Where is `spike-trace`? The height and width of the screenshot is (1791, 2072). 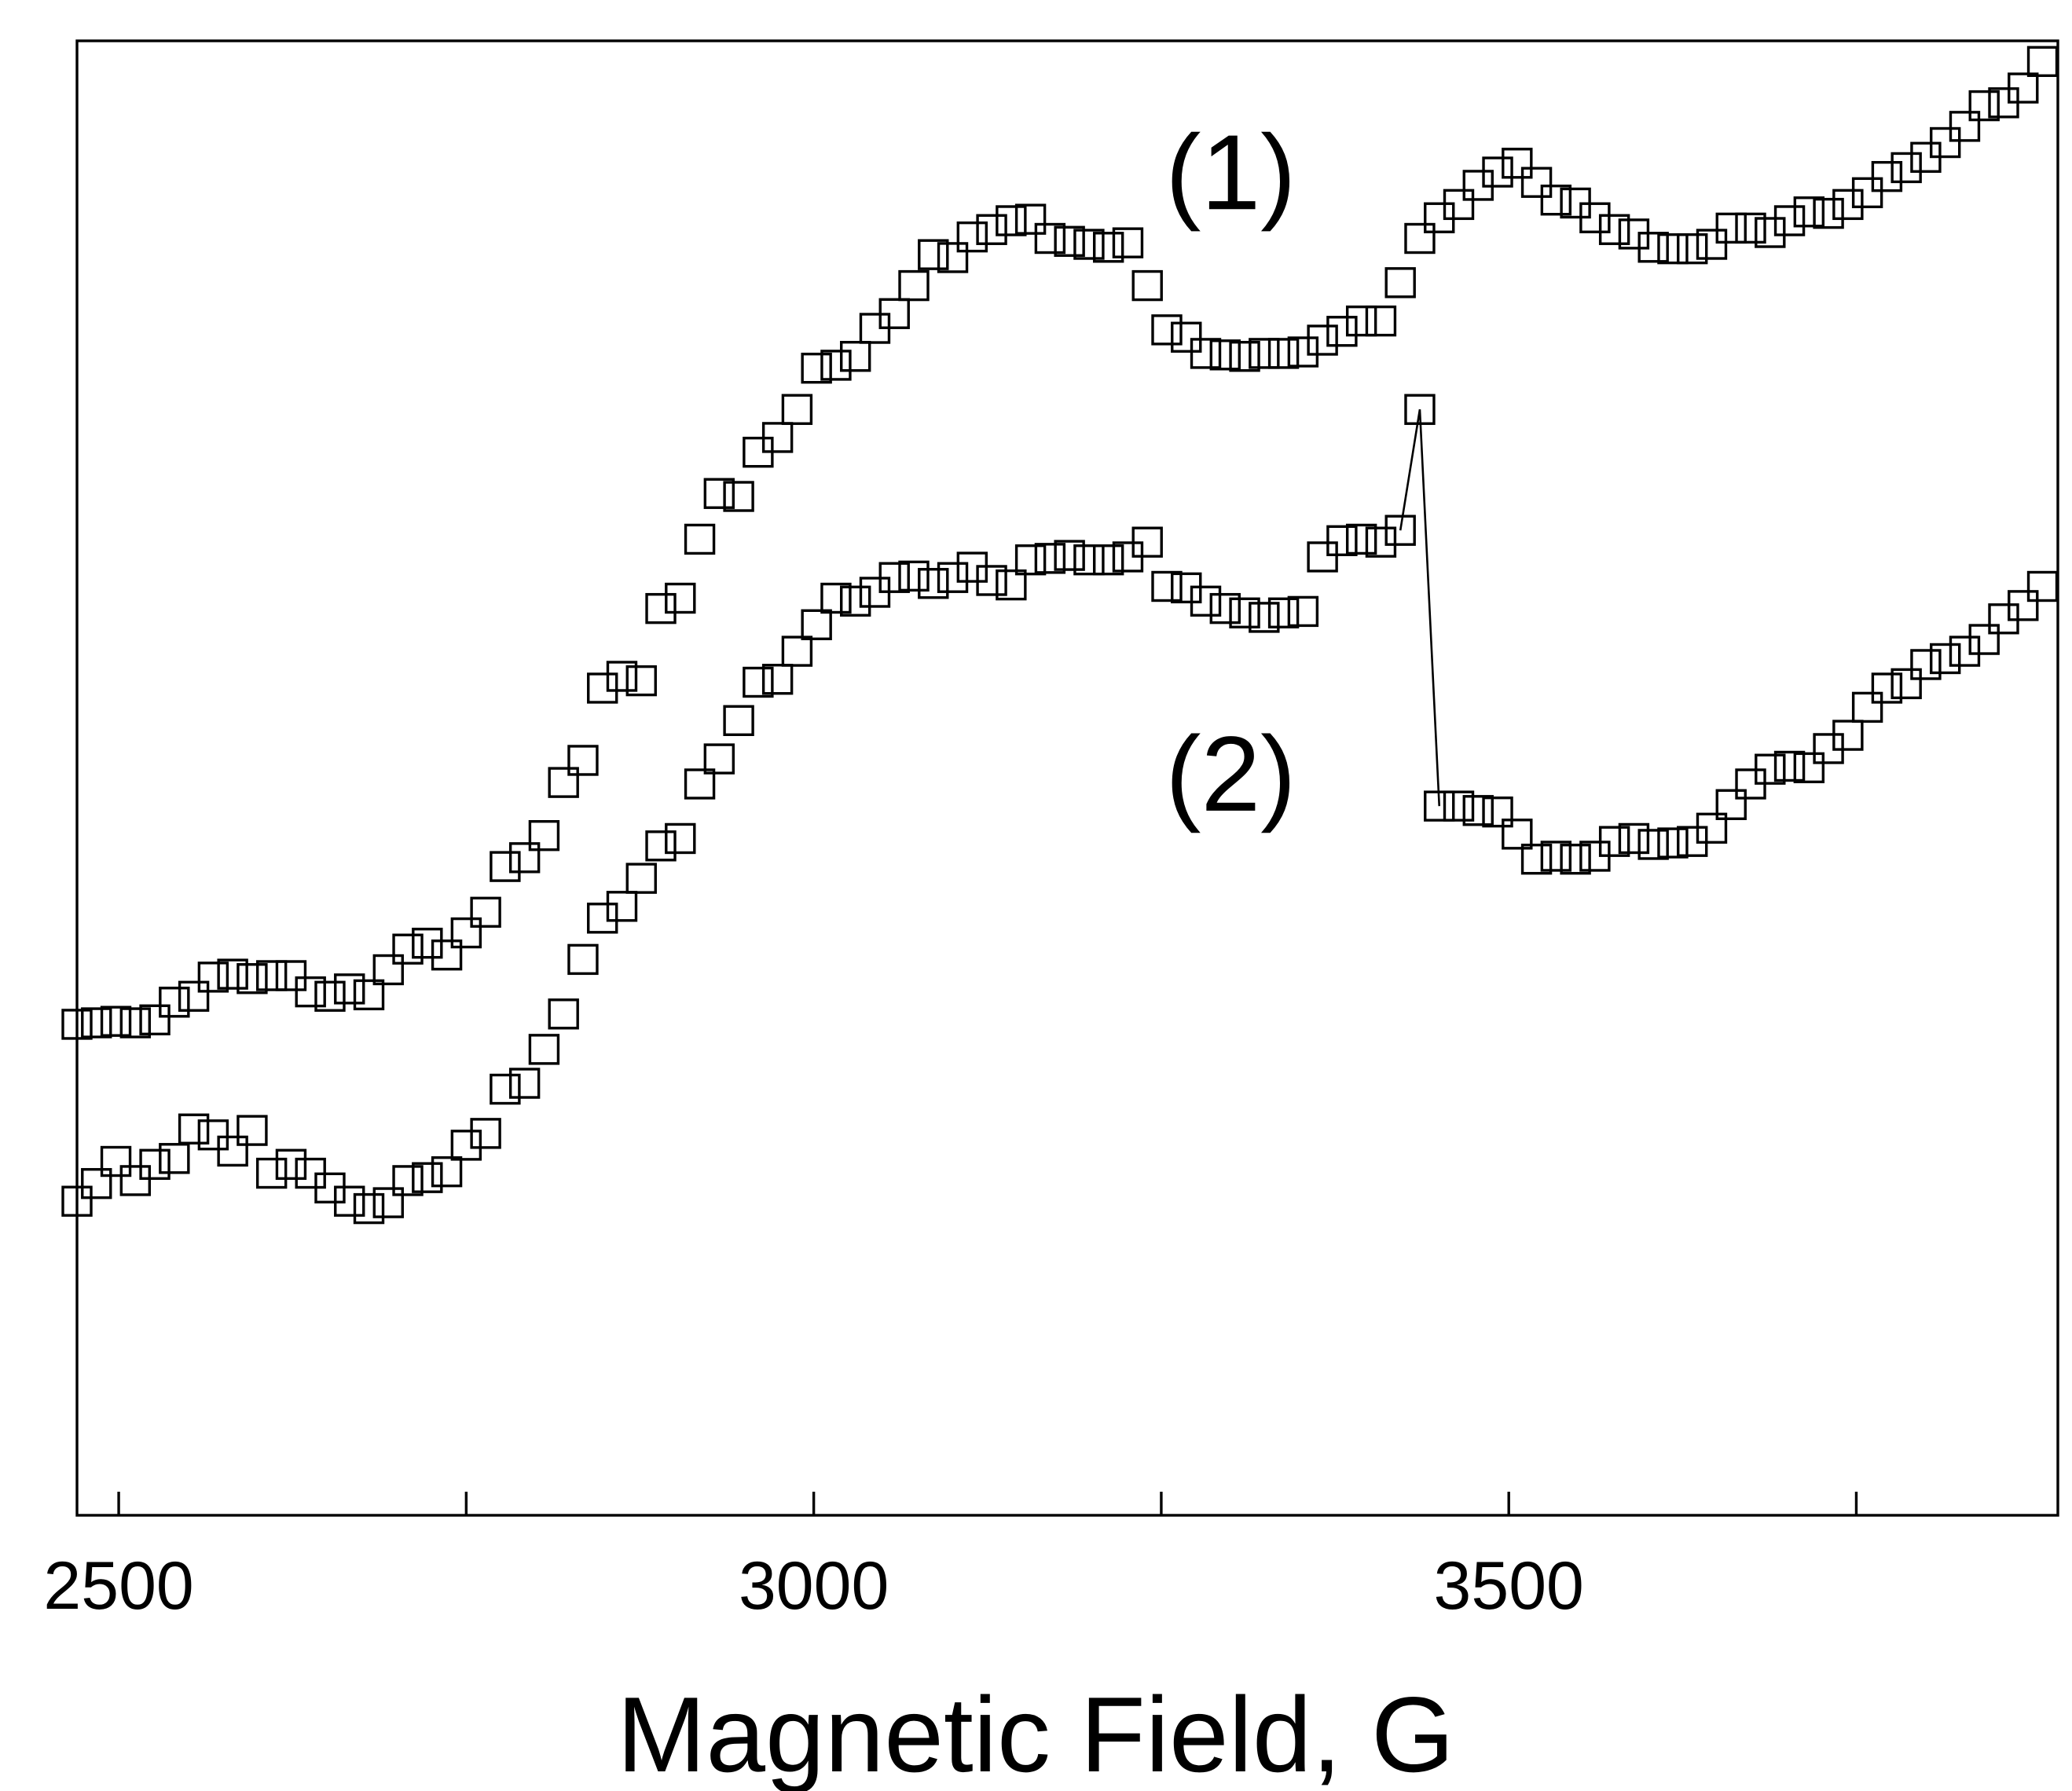 spike-trace is located at coordinates (1420, 608).